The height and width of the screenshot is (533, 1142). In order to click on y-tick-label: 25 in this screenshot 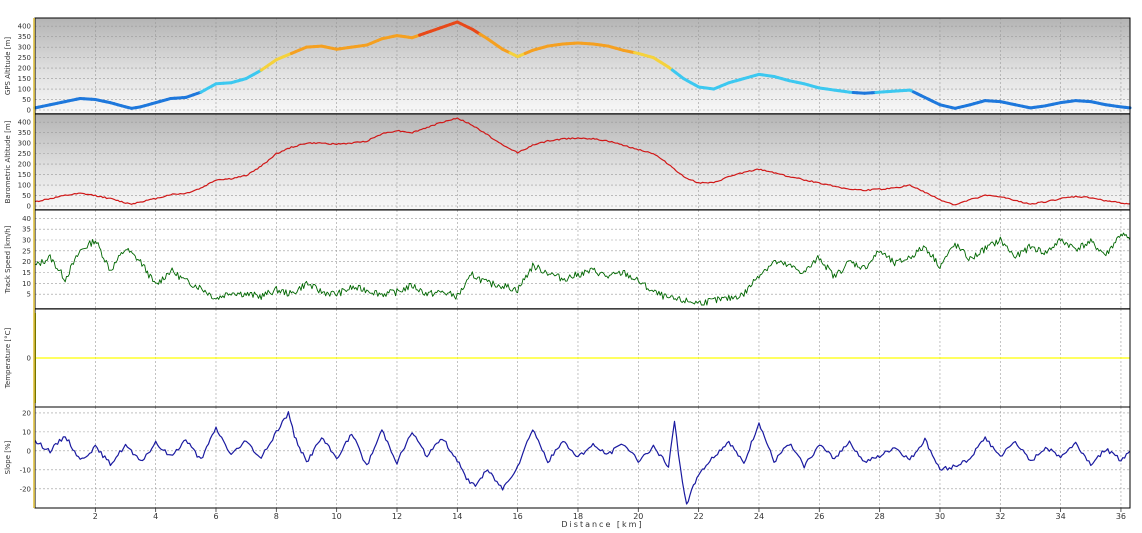, I will do `click(26, 251)`.